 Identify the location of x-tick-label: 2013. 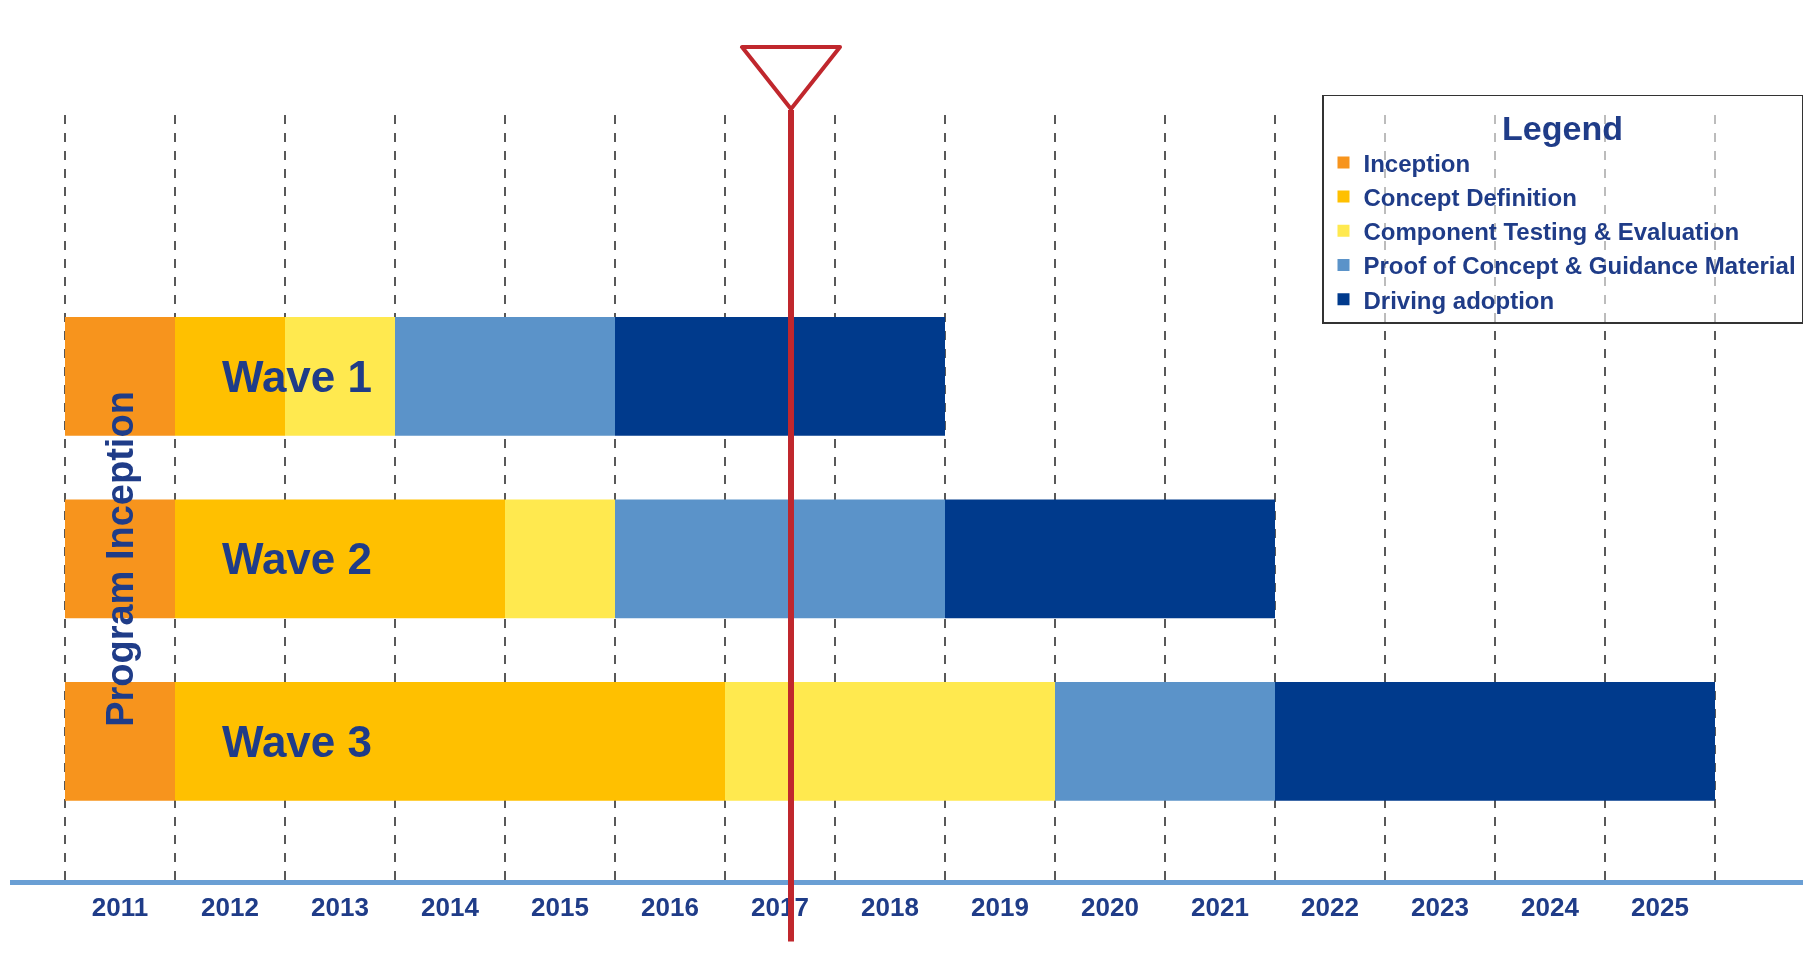
(340, 907).